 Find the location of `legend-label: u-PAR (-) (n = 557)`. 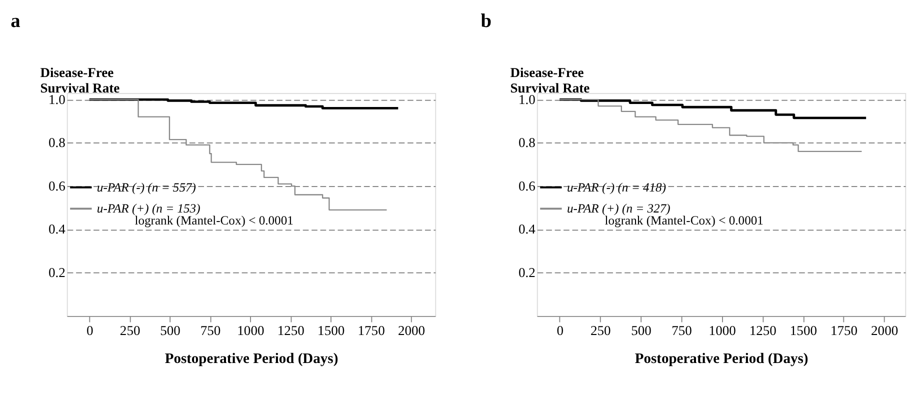

legend-label: u-PAR (-) (n = 557) is located at coordinates (146, 187).